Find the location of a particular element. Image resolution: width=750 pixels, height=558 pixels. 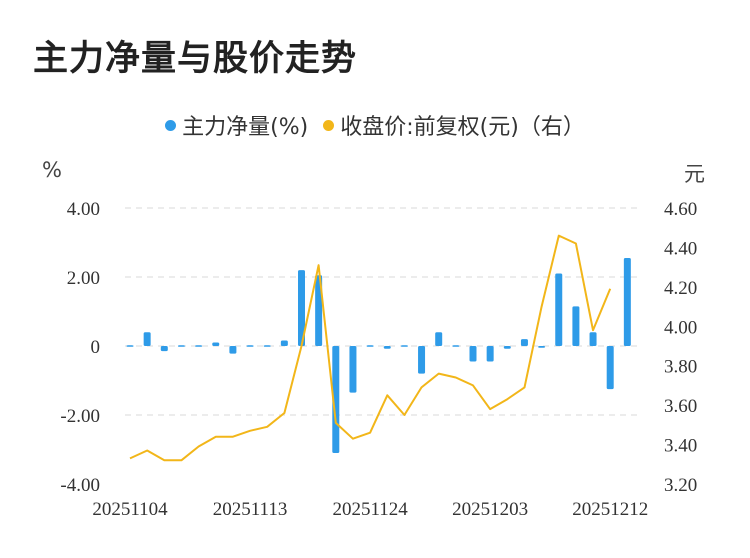

legend-label-net-volume: 主力净量(%) is located at coordinates (245, 127).